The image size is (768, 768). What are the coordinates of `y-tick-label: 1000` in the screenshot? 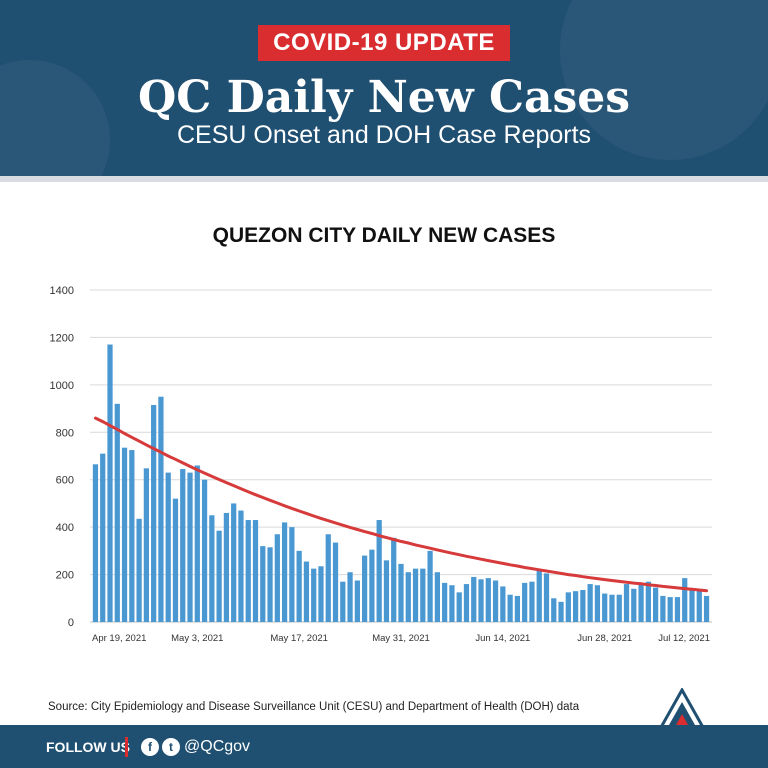 It's located at (62, 386).